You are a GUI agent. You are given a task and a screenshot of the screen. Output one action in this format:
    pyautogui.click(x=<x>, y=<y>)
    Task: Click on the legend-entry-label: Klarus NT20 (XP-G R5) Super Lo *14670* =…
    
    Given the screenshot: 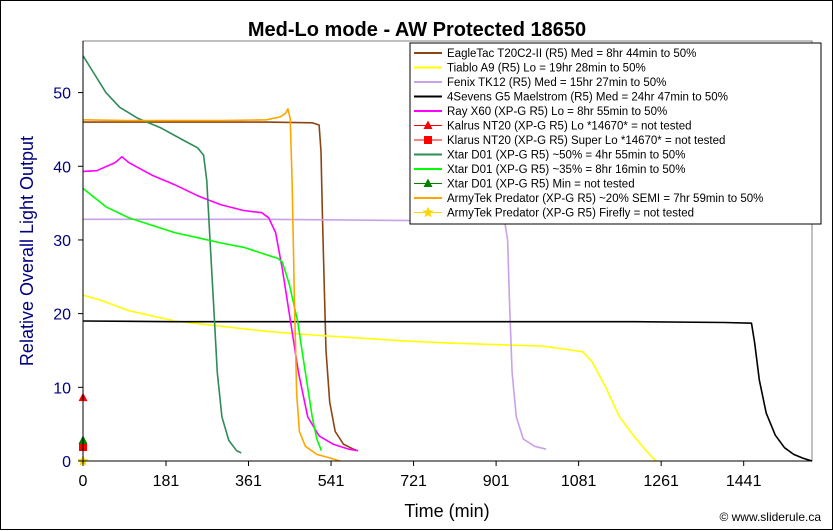 What is the action you would take?
    pyautogui.click(x=586, y=141)
    